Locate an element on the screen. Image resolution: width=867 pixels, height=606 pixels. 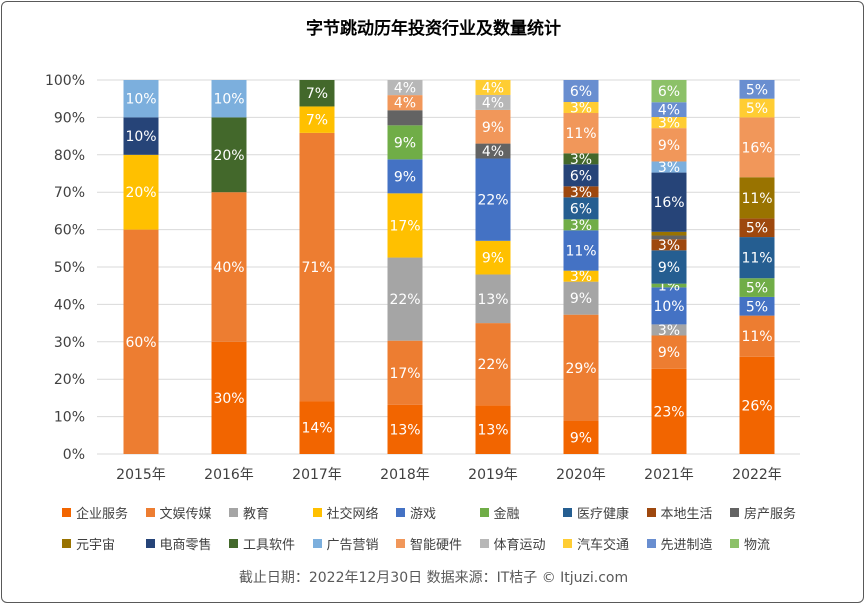
y-tick-label: 80% is located at coordinates (69, 156).